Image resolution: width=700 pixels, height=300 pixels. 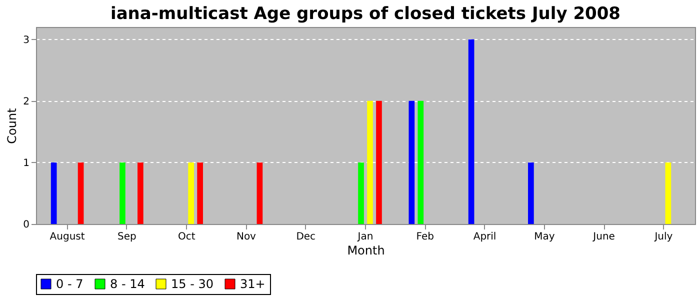 What do you see at coordinates (365, 14) in the screenshot?
I see `chart-title: iana-multicast Age groups of closed tickets July 2008` at bounding box center [365, 14].